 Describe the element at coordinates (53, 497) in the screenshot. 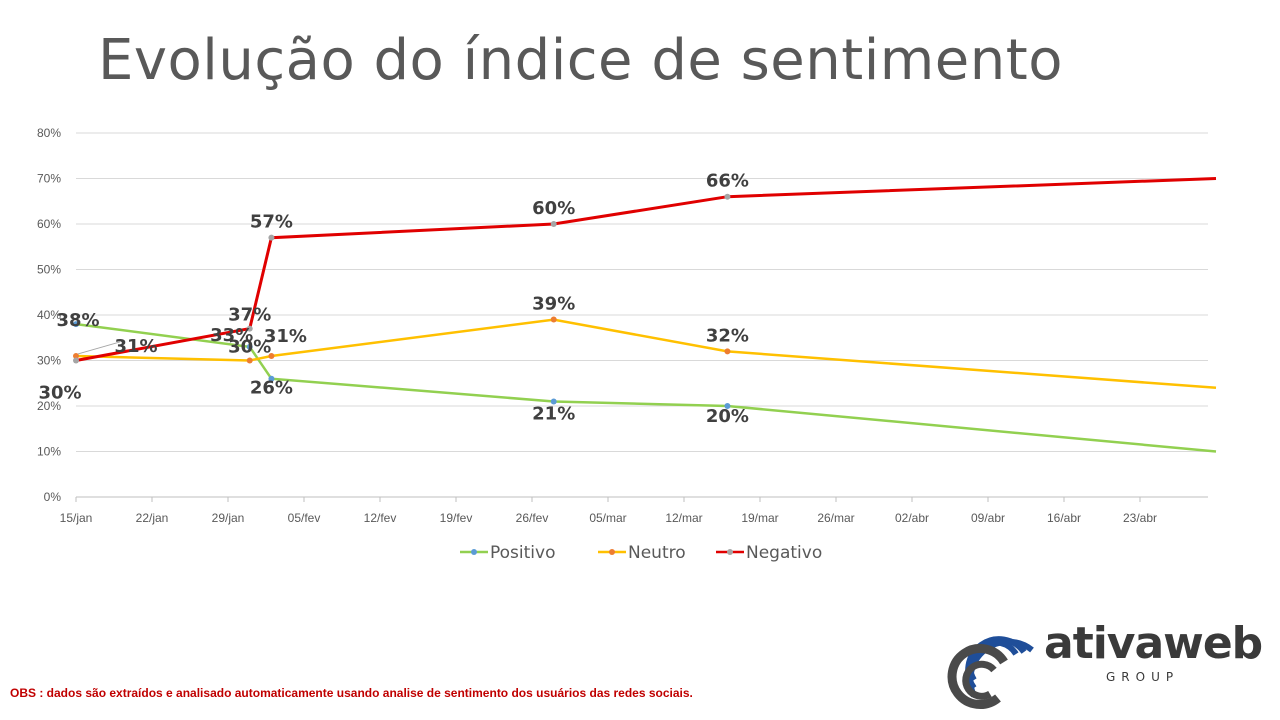

I see `y-tick-label: 0%` at that location.